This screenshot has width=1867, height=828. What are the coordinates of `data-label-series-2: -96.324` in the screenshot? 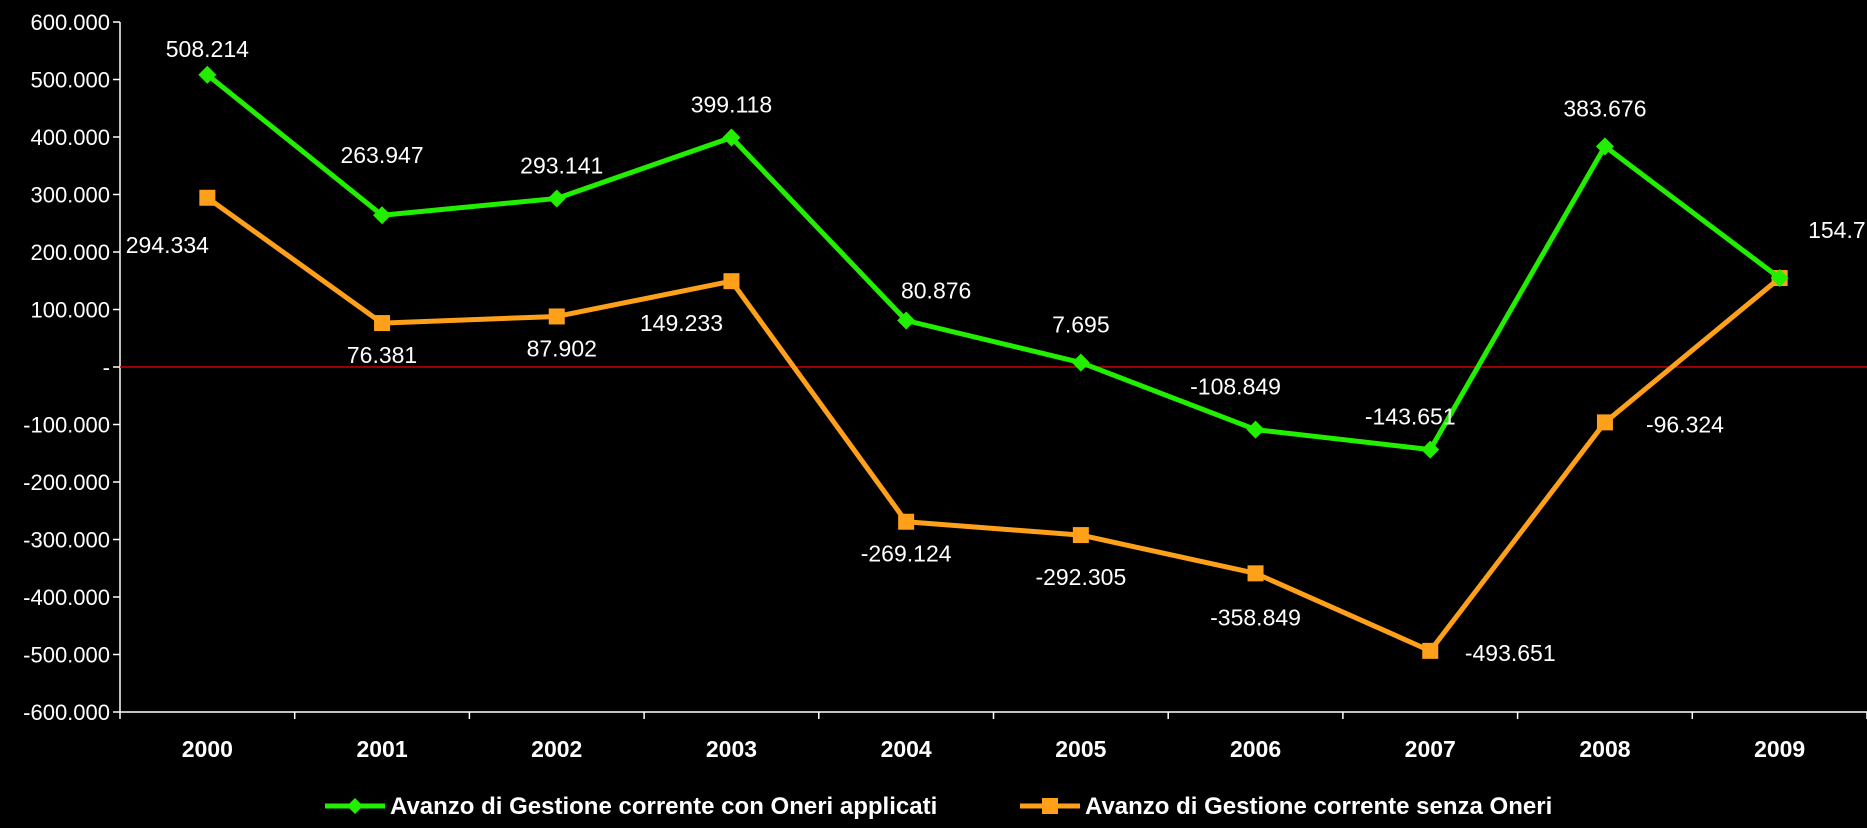 It's located at (1685, 424).